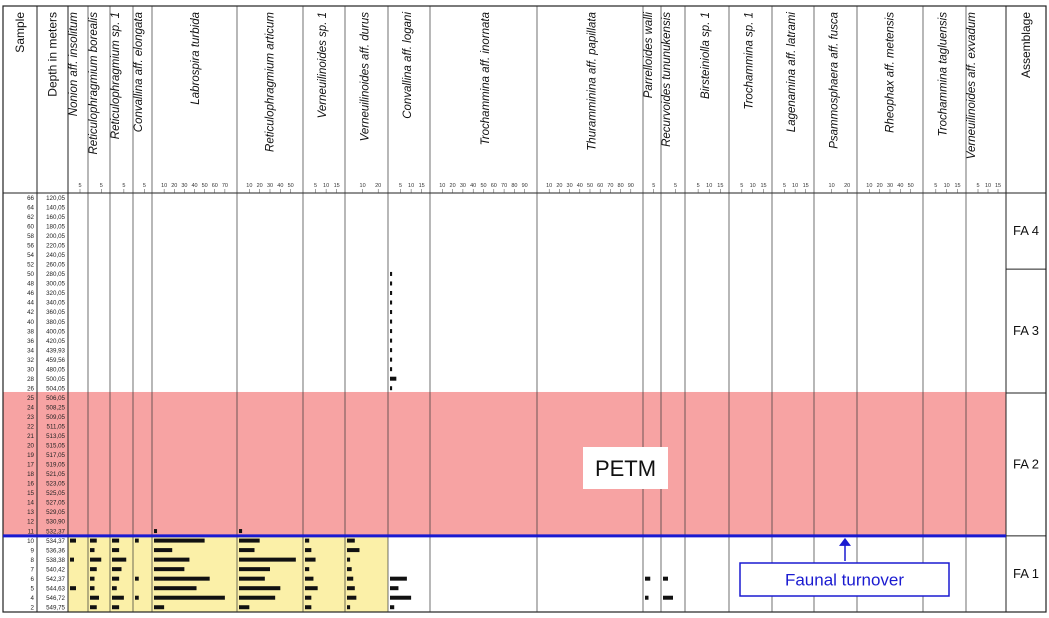  What do you see at coordinates (55, 550) in the screenshot?
I see `depth-label: 536,36` at bounding box center [55, 550].